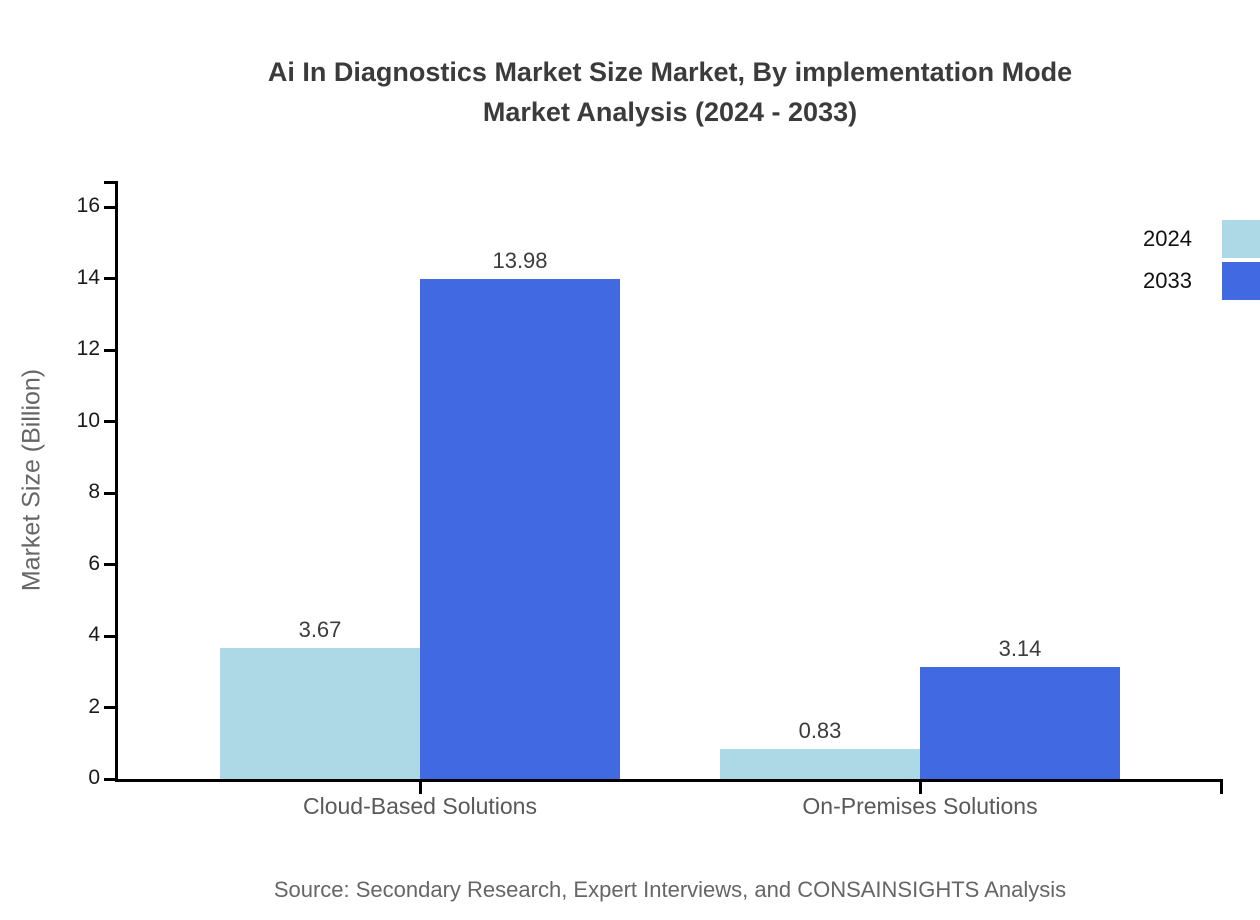 Image resolution: width=1260 pixels, height=920 pixels. What do you see at coordinates (94, 491) in the screenshot?
I see `y-tick-label: 8` at bounding box center [94, 491].